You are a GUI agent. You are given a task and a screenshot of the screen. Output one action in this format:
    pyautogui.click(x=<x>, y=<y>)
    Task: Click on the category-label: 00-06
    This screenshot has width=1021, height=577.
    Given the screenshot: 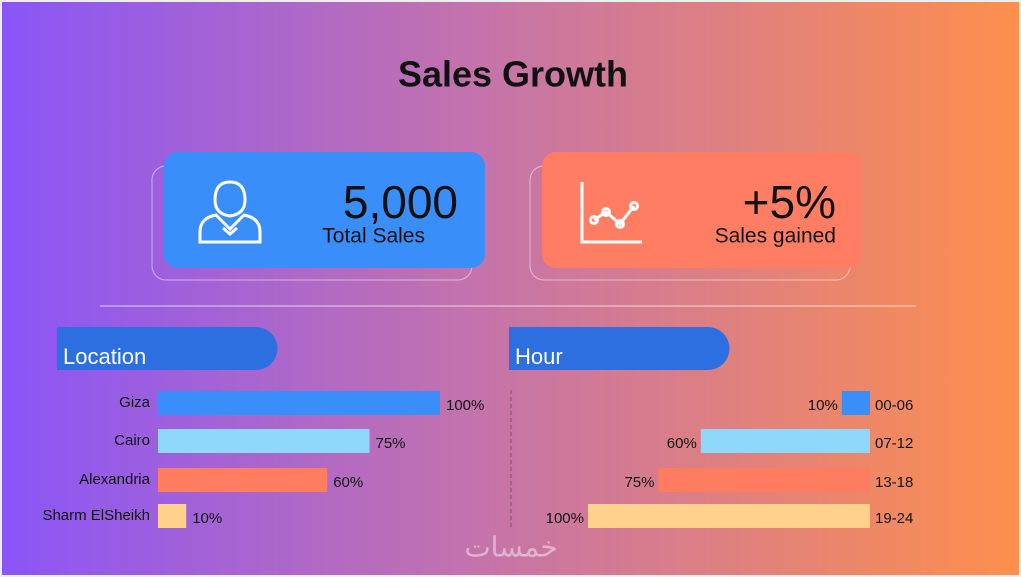 What is the action you would take?
    pyautogui.click(x=894, y=405)
    